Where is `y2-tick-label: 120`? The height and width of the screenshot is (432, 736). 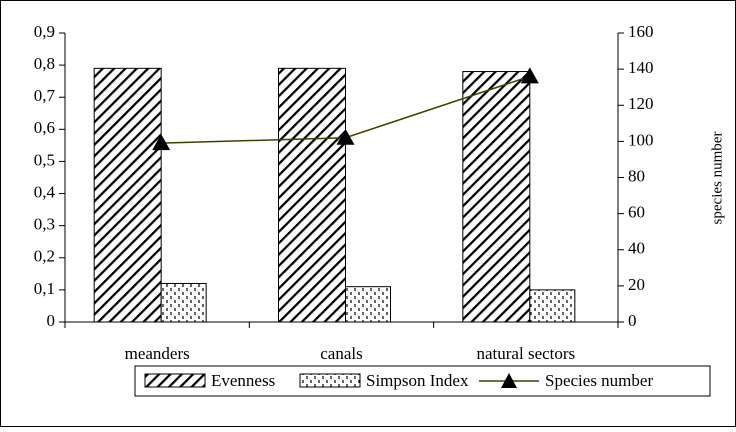 y2-tick-label: 120 is located at coordinates (641, 103).